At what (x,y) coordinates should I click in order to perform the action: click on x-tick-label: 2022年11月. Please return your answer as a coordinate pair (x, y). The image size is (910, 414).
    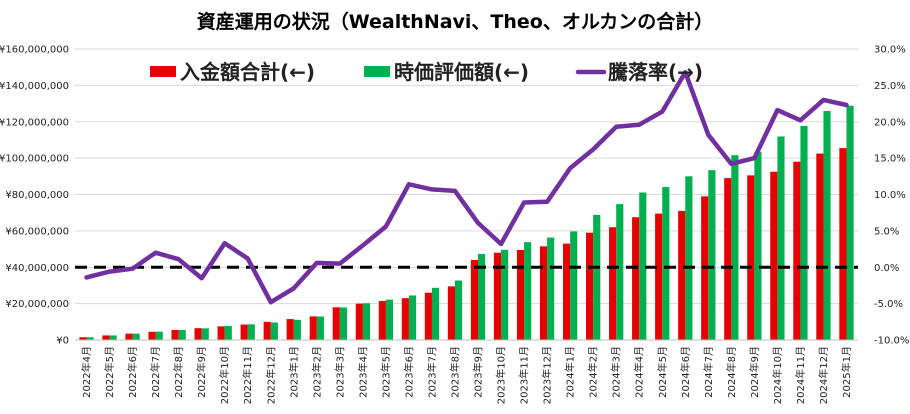
    Looking at the image, I should click on (247, 375).